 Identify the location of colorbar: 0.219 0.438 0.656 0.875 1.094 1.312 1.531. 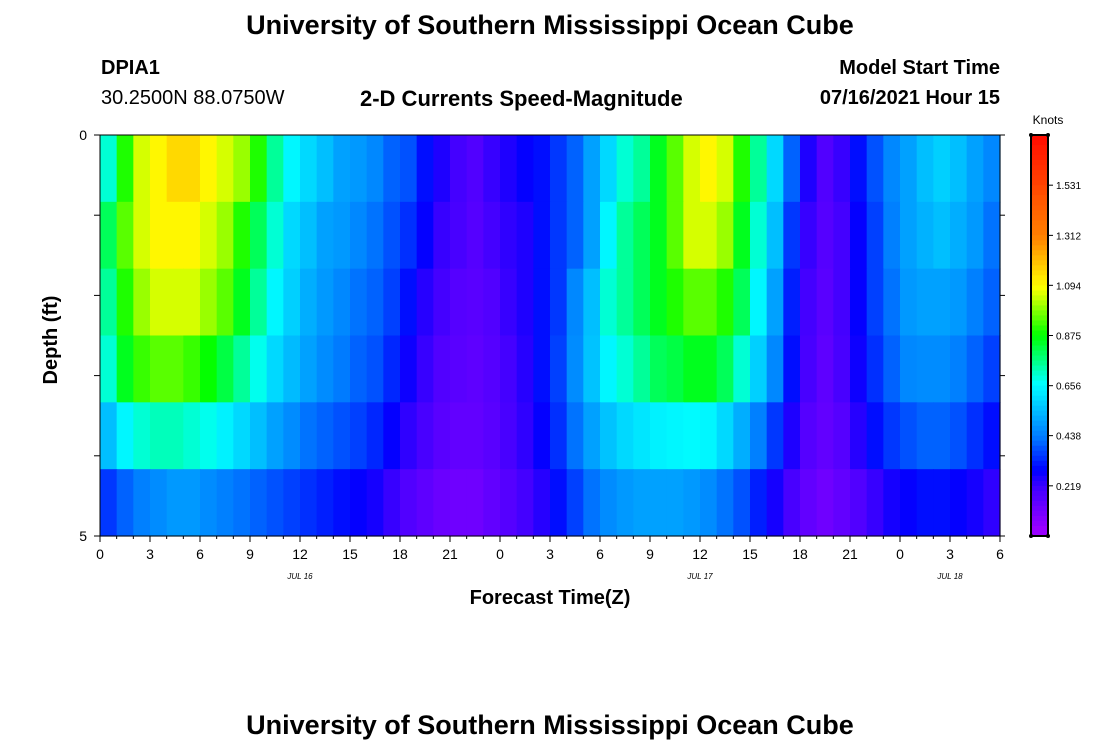
(1055, 335).